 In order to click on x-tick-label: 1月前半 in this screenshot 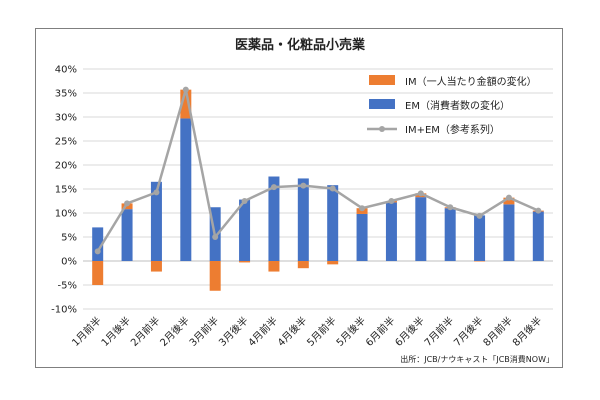, I will do `click(86, 331)`.